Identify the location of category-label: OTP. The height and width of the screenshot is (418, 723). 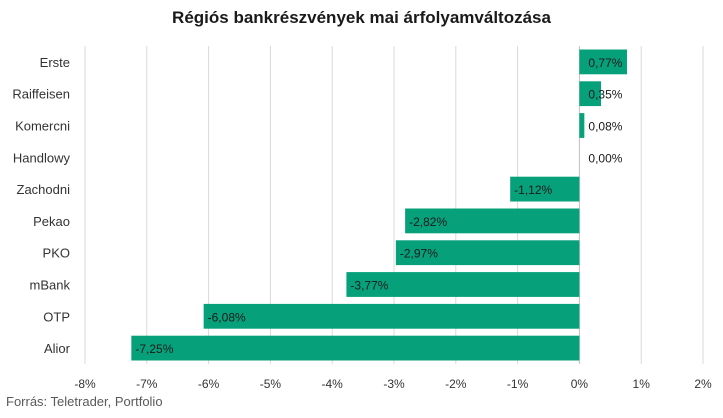
(56, 316).